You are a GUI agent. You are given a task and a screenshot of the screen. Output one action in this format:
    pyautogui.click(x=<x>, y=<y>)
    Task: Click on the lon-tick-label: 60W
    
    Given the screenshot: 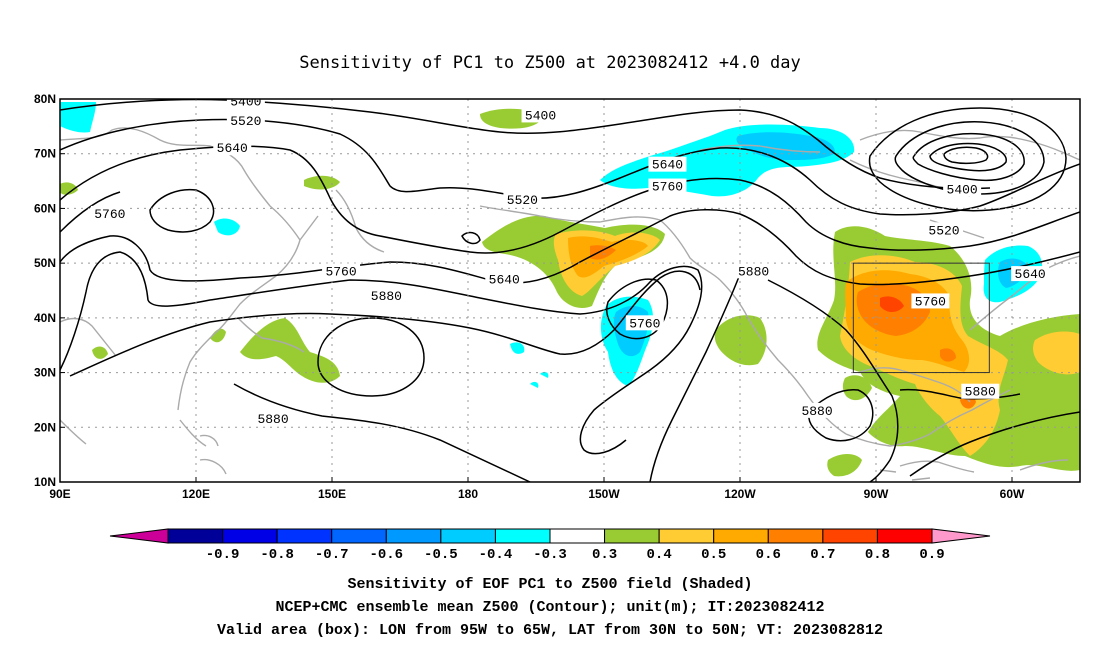 What is the action you would take?
    pyautogui.click(x=1012, y=494)
    